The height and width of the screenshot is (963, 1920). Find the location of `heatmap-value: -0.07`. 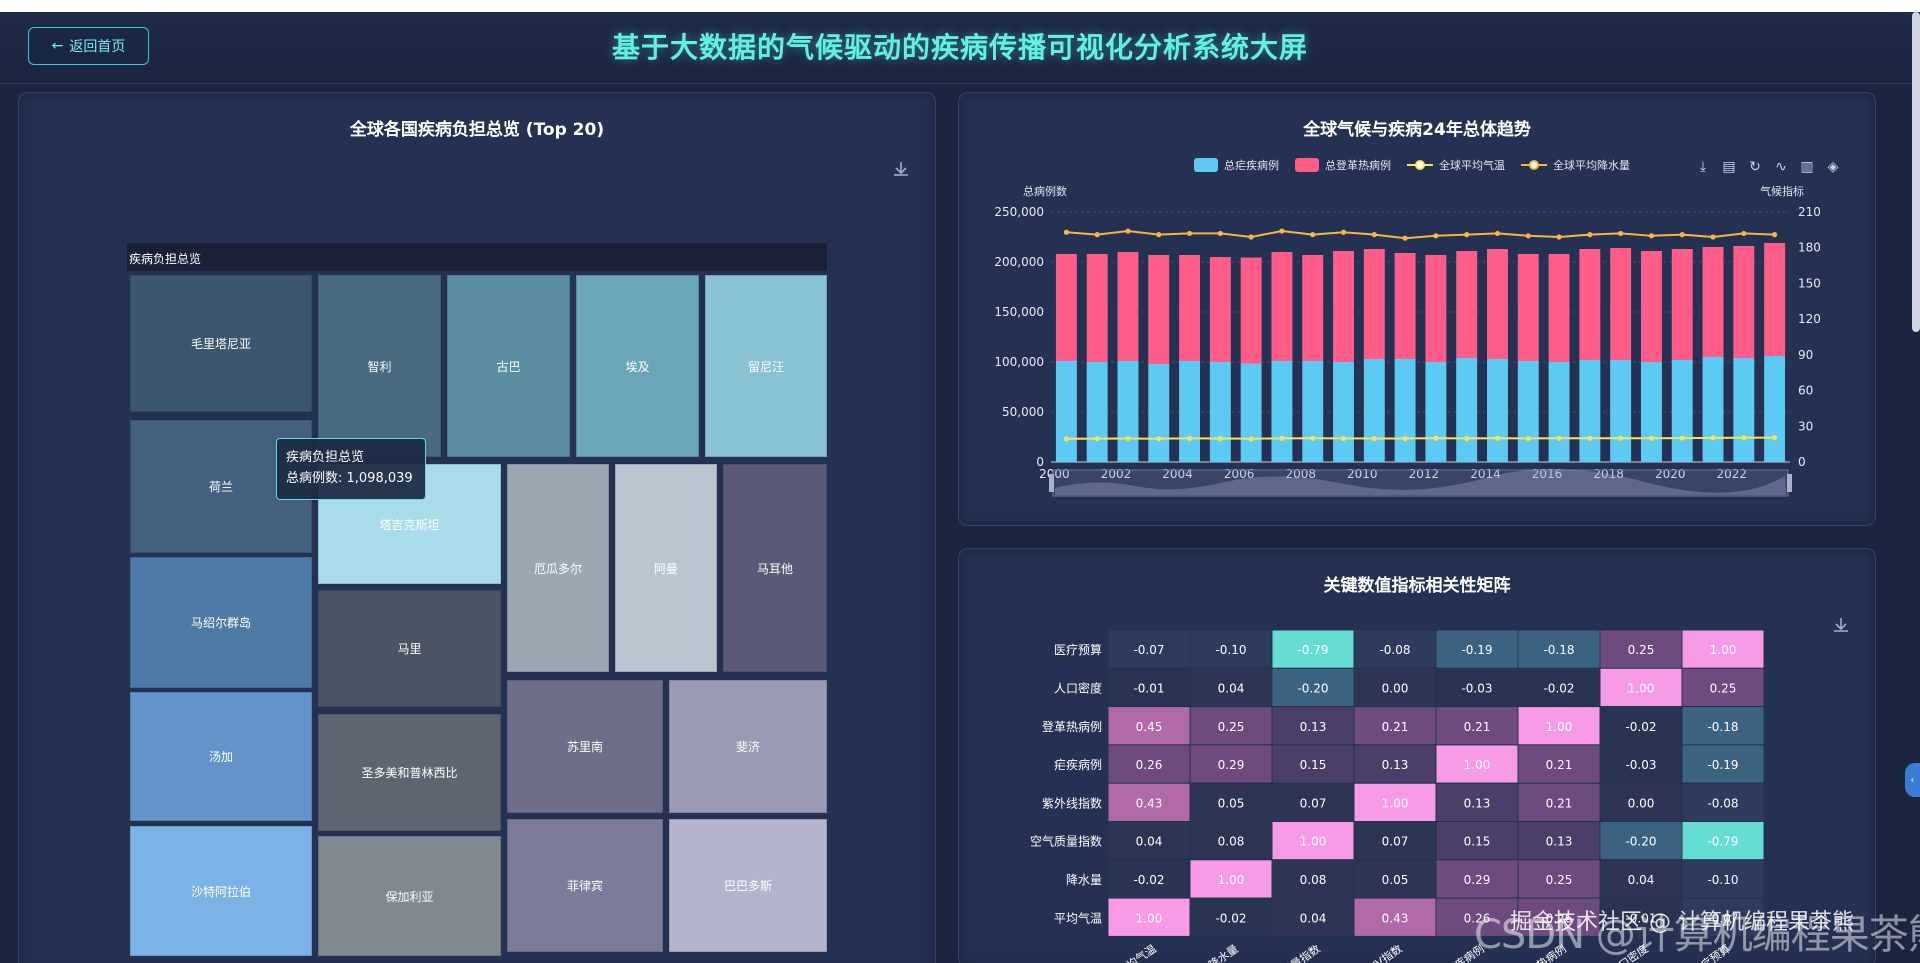

heatmap-value: -0.07 is located at coordinates (1148, 650).